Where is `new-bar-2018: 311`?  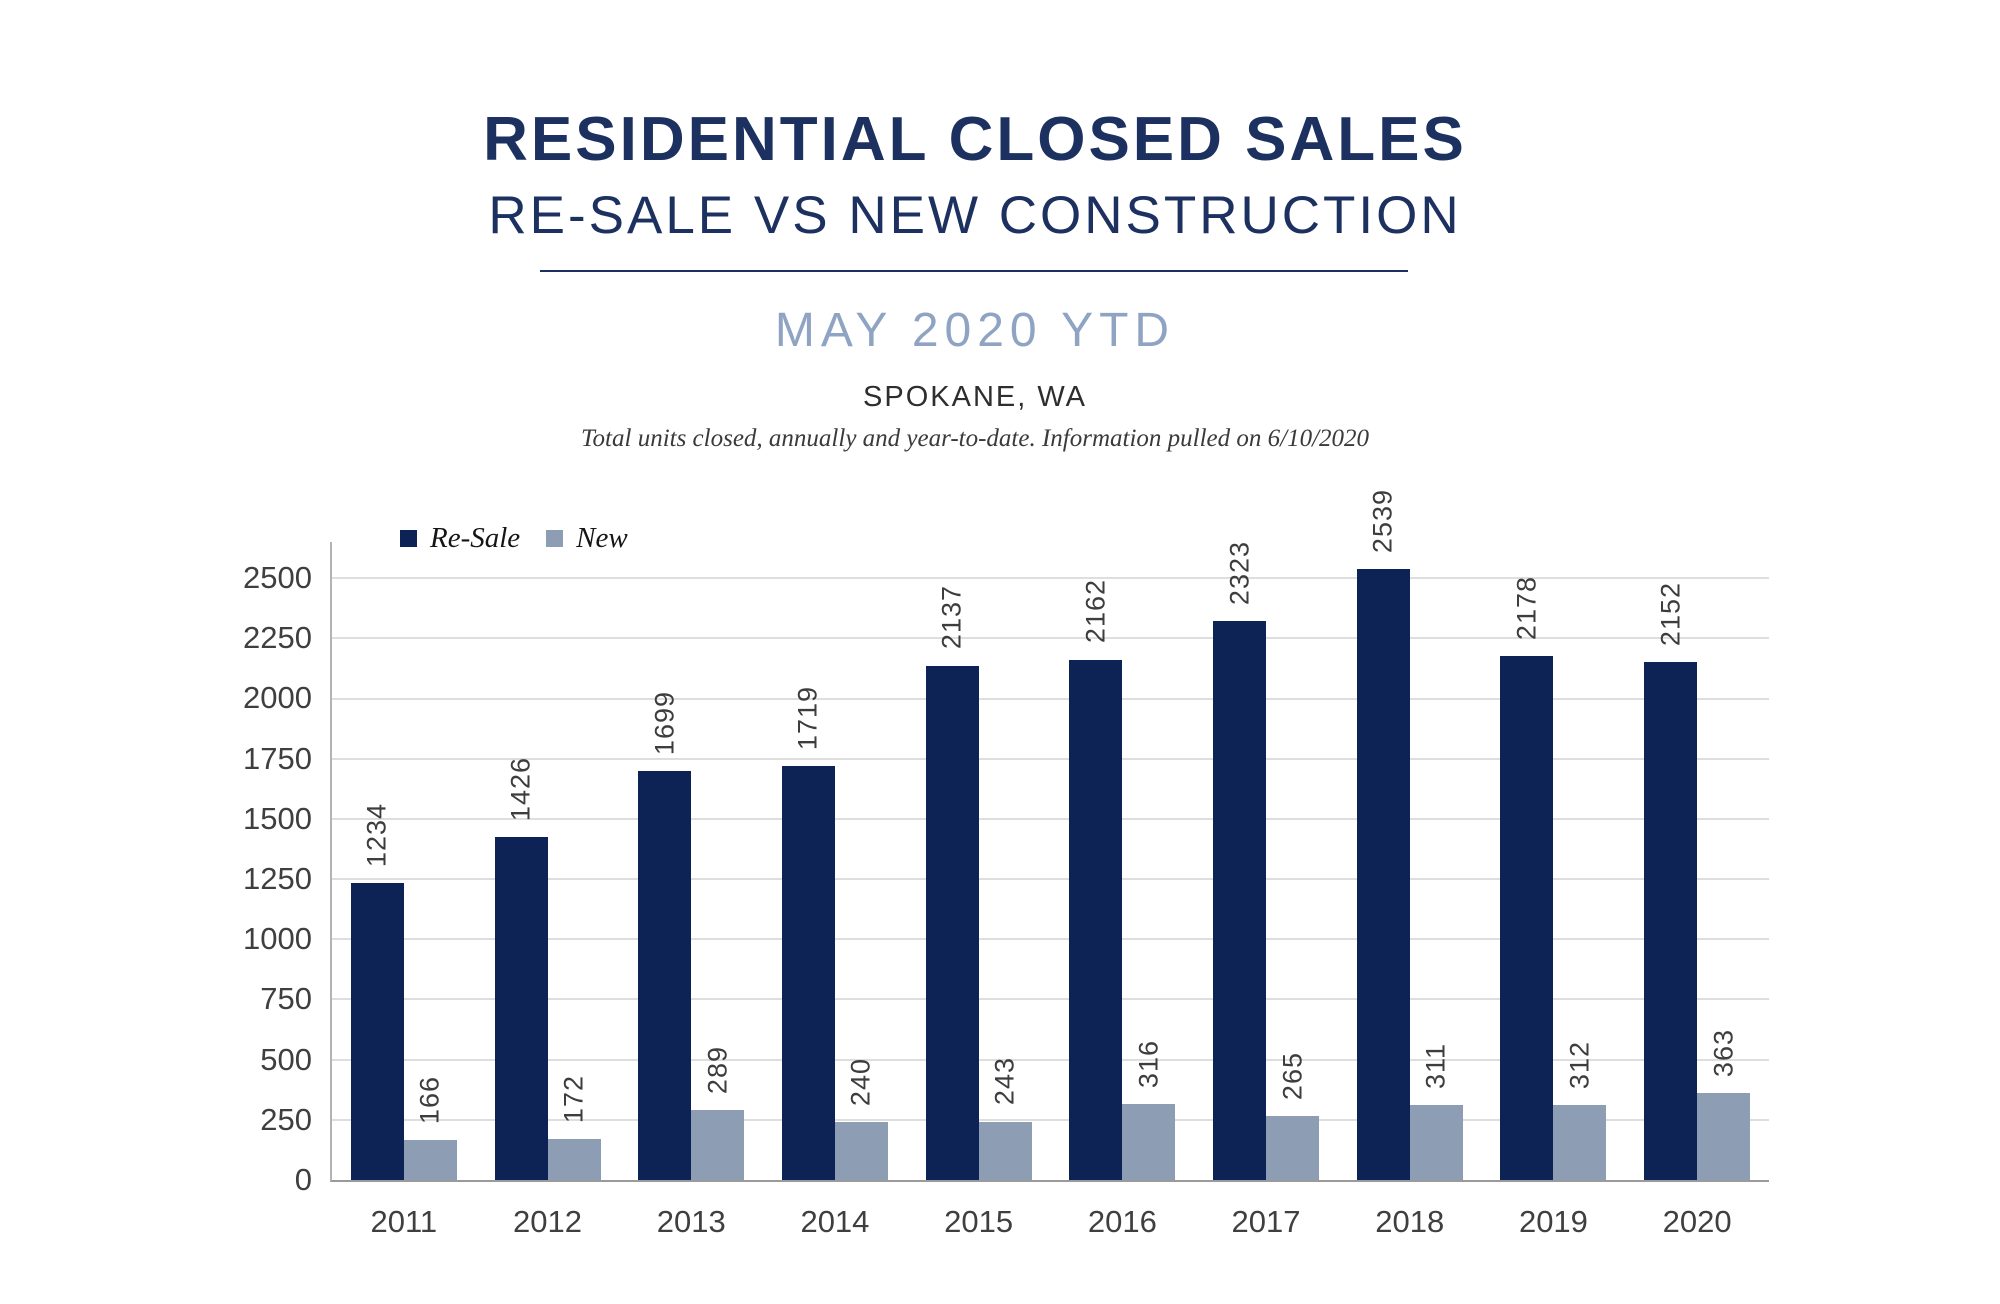 new-bar-2018: 311 is located at coordinates (1436, 1111).